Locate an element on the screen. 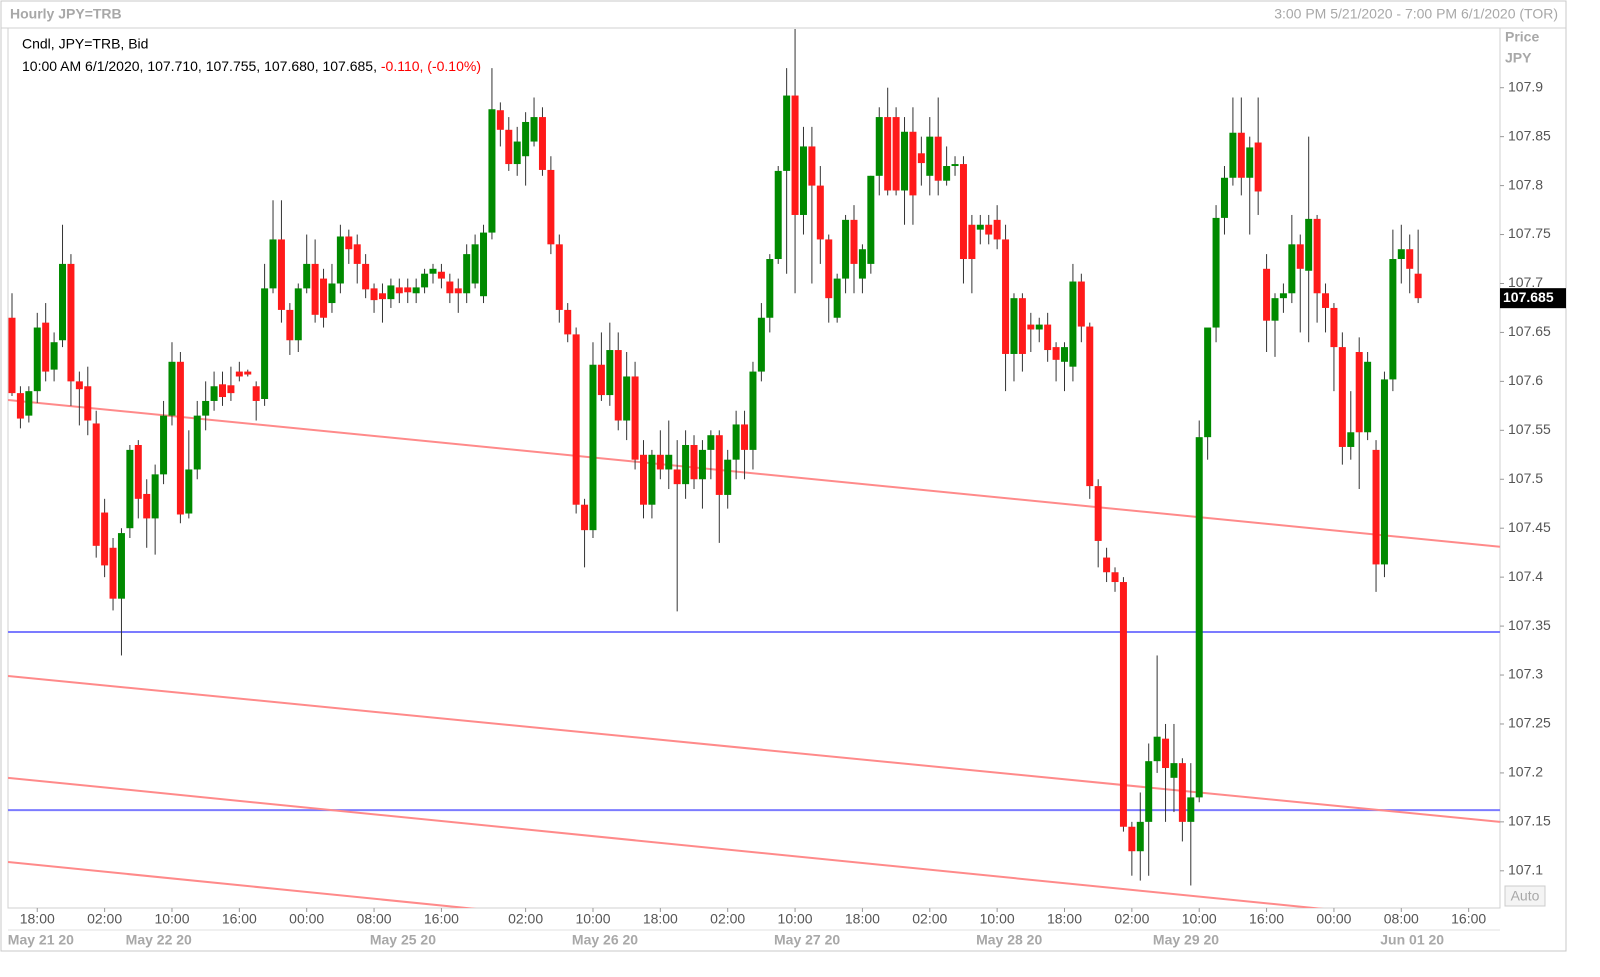 The height and width of the screenshot is (977, 1600). y-tick-label: 107.3 is located at coordinates (1525, 674).